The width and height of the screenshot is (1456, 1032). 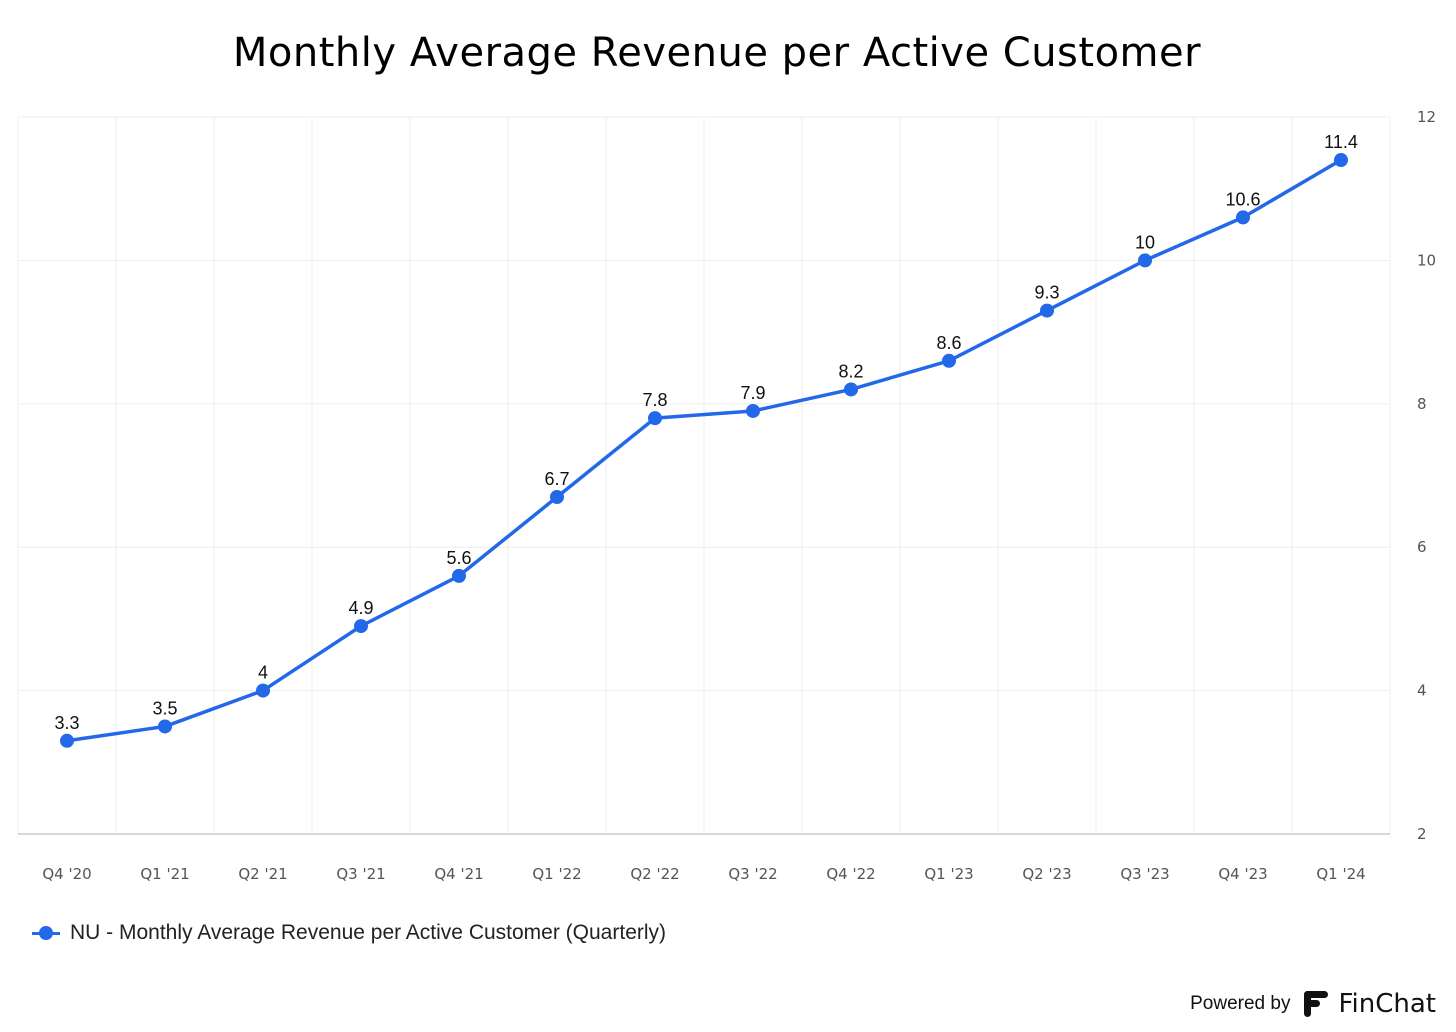 What do you see at coordinates (1242, 199) in the screenshot?
I see `data-label: 10.6` at bounding box center [1242, 199].